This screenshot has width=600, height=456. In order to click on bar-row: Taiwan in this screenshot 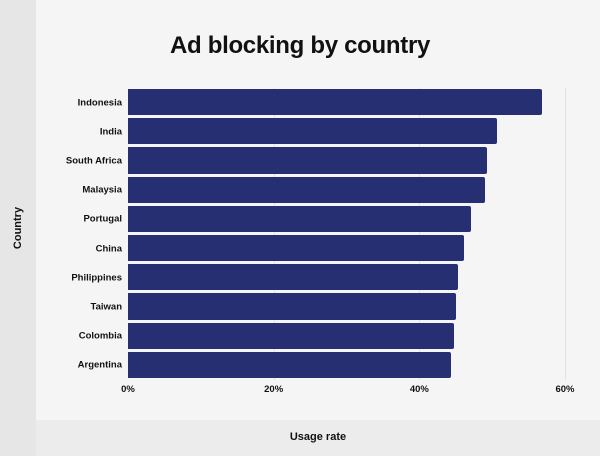, I will do `click(300, 306)`.